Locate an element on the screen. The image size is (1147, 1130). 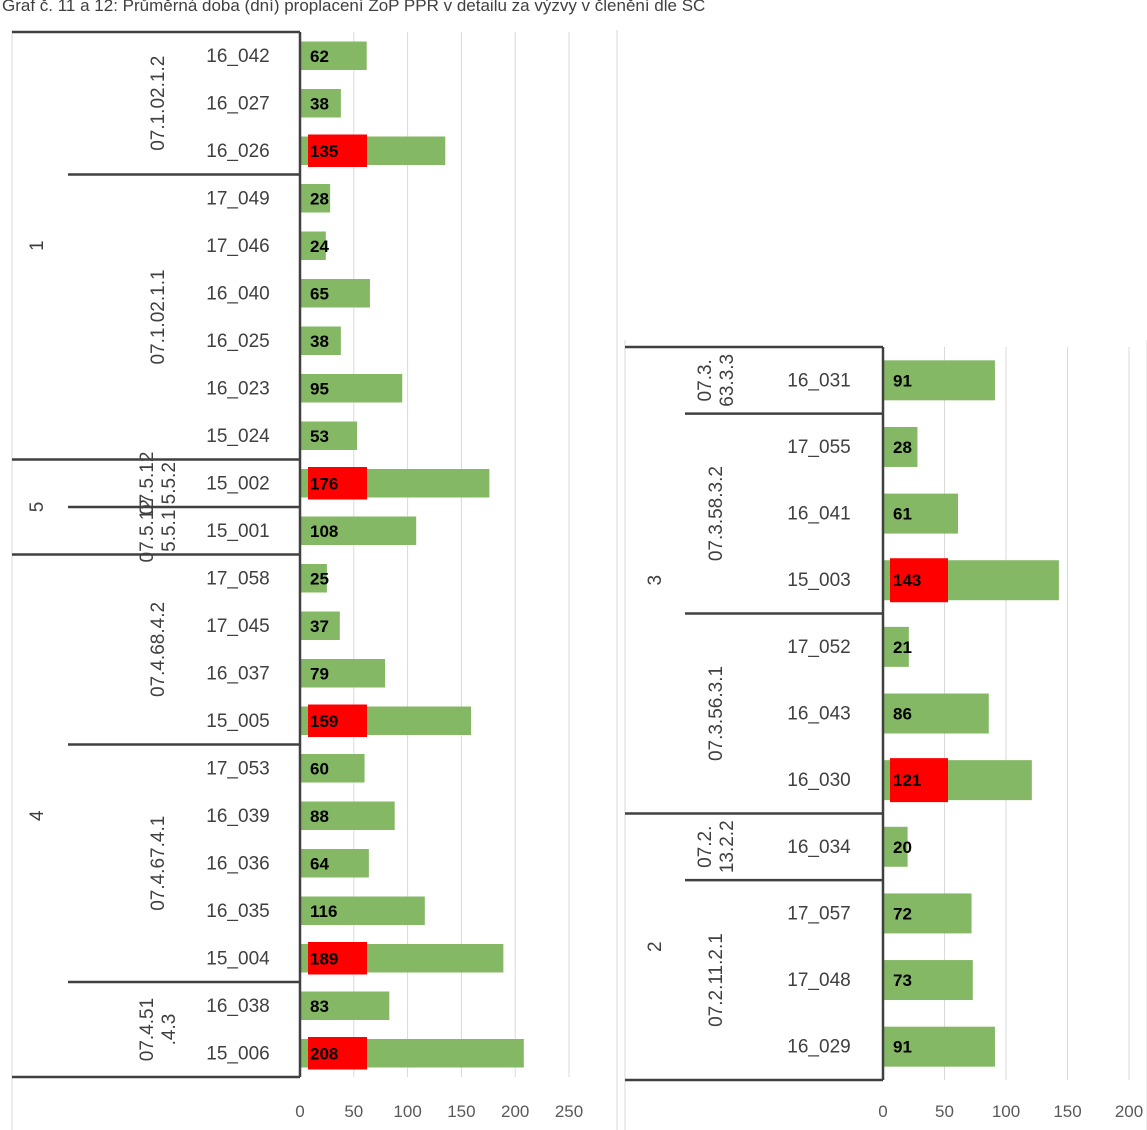
category-label: 16_027 is located at coordinates (237, 103).